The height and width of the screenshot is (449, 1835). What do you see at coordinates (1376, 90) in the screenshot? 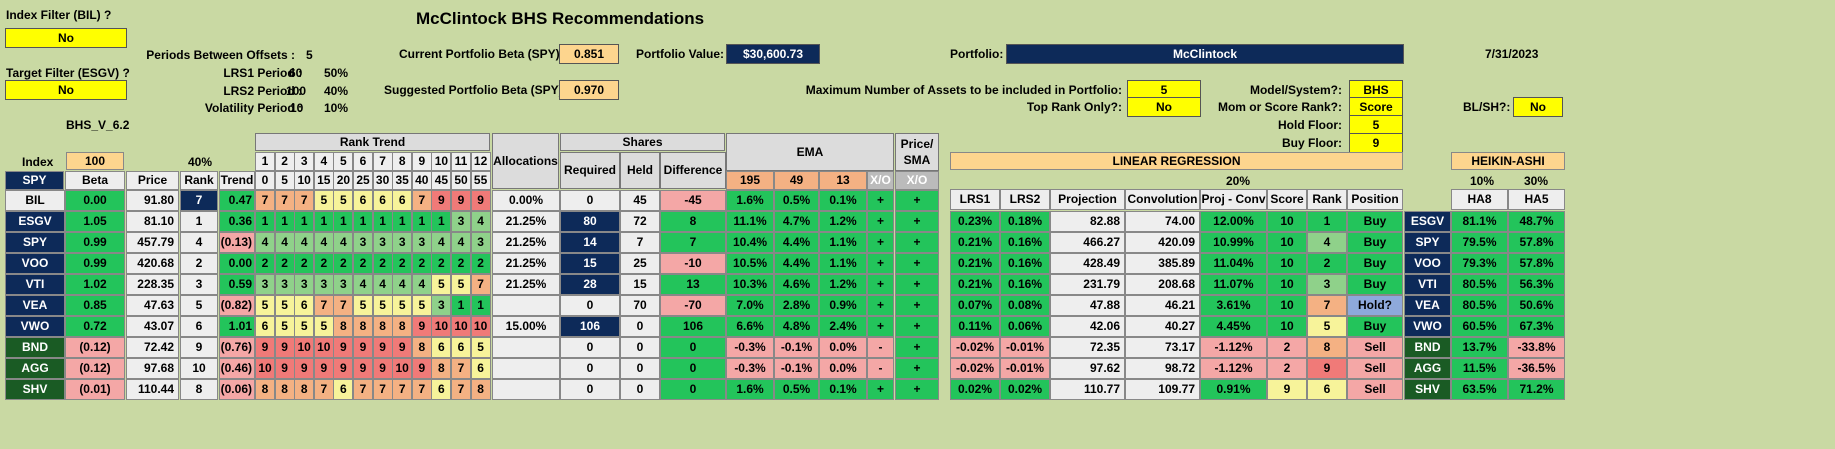
I see `model-system-value: BHS` at bounding box center [1376, 90].